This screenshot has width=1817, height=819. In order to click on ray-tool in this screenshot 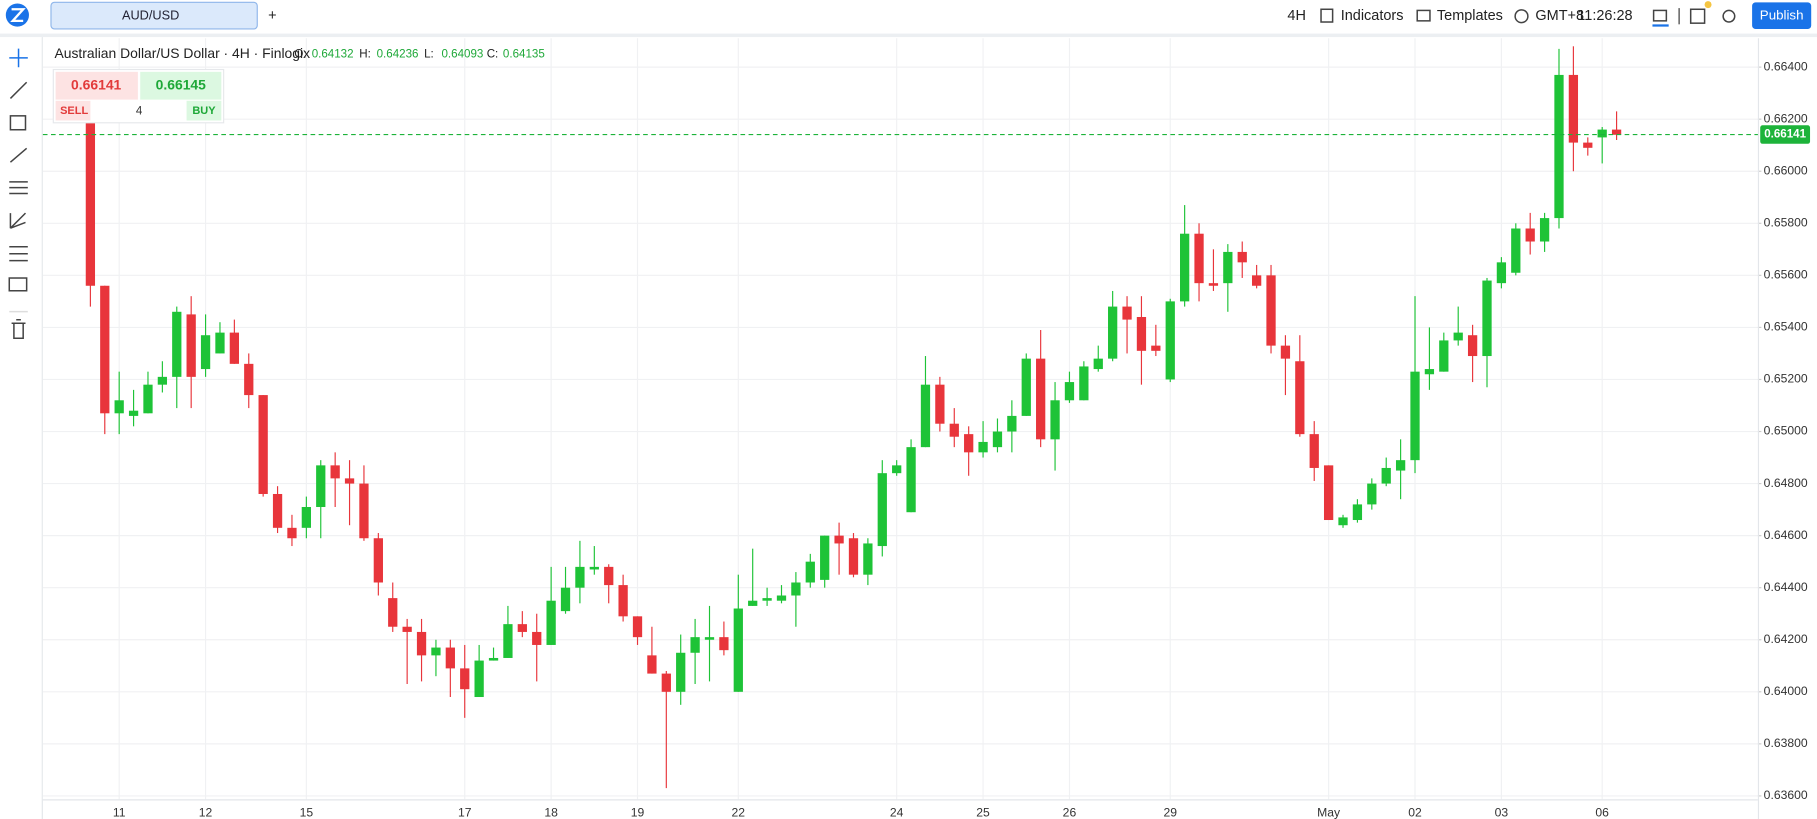, I will do `click(18, 155)`.